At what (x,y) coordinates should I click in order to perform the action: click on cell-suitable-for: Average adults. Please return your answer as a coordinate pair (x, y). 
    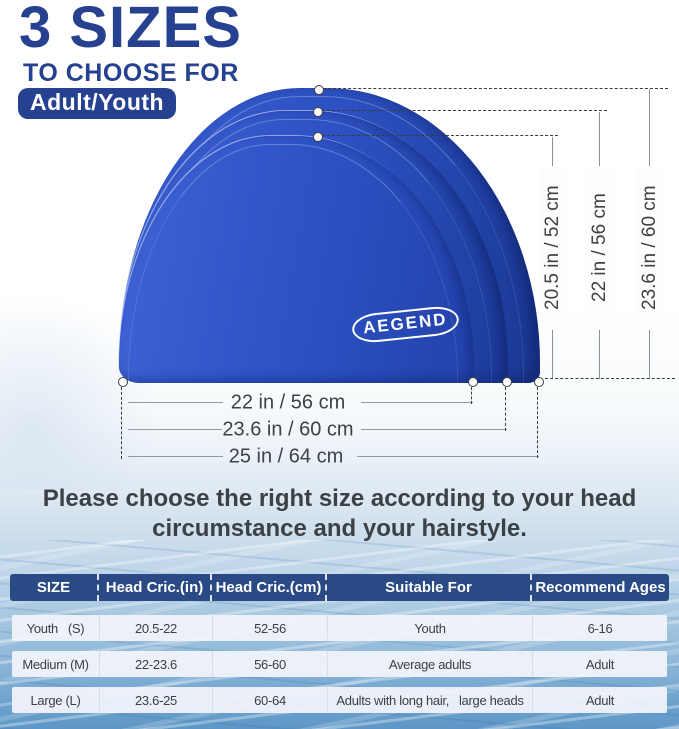
    Looking at the image, I should click on (429, 664).